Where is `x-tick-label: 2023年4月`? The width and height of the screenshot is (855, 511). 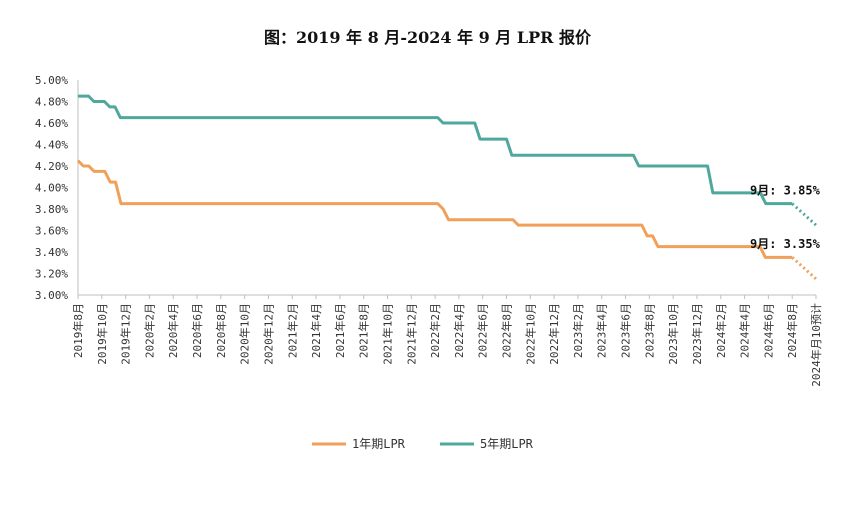 x-tick-label: 2023年4月 is located at coordinates (602, 330).